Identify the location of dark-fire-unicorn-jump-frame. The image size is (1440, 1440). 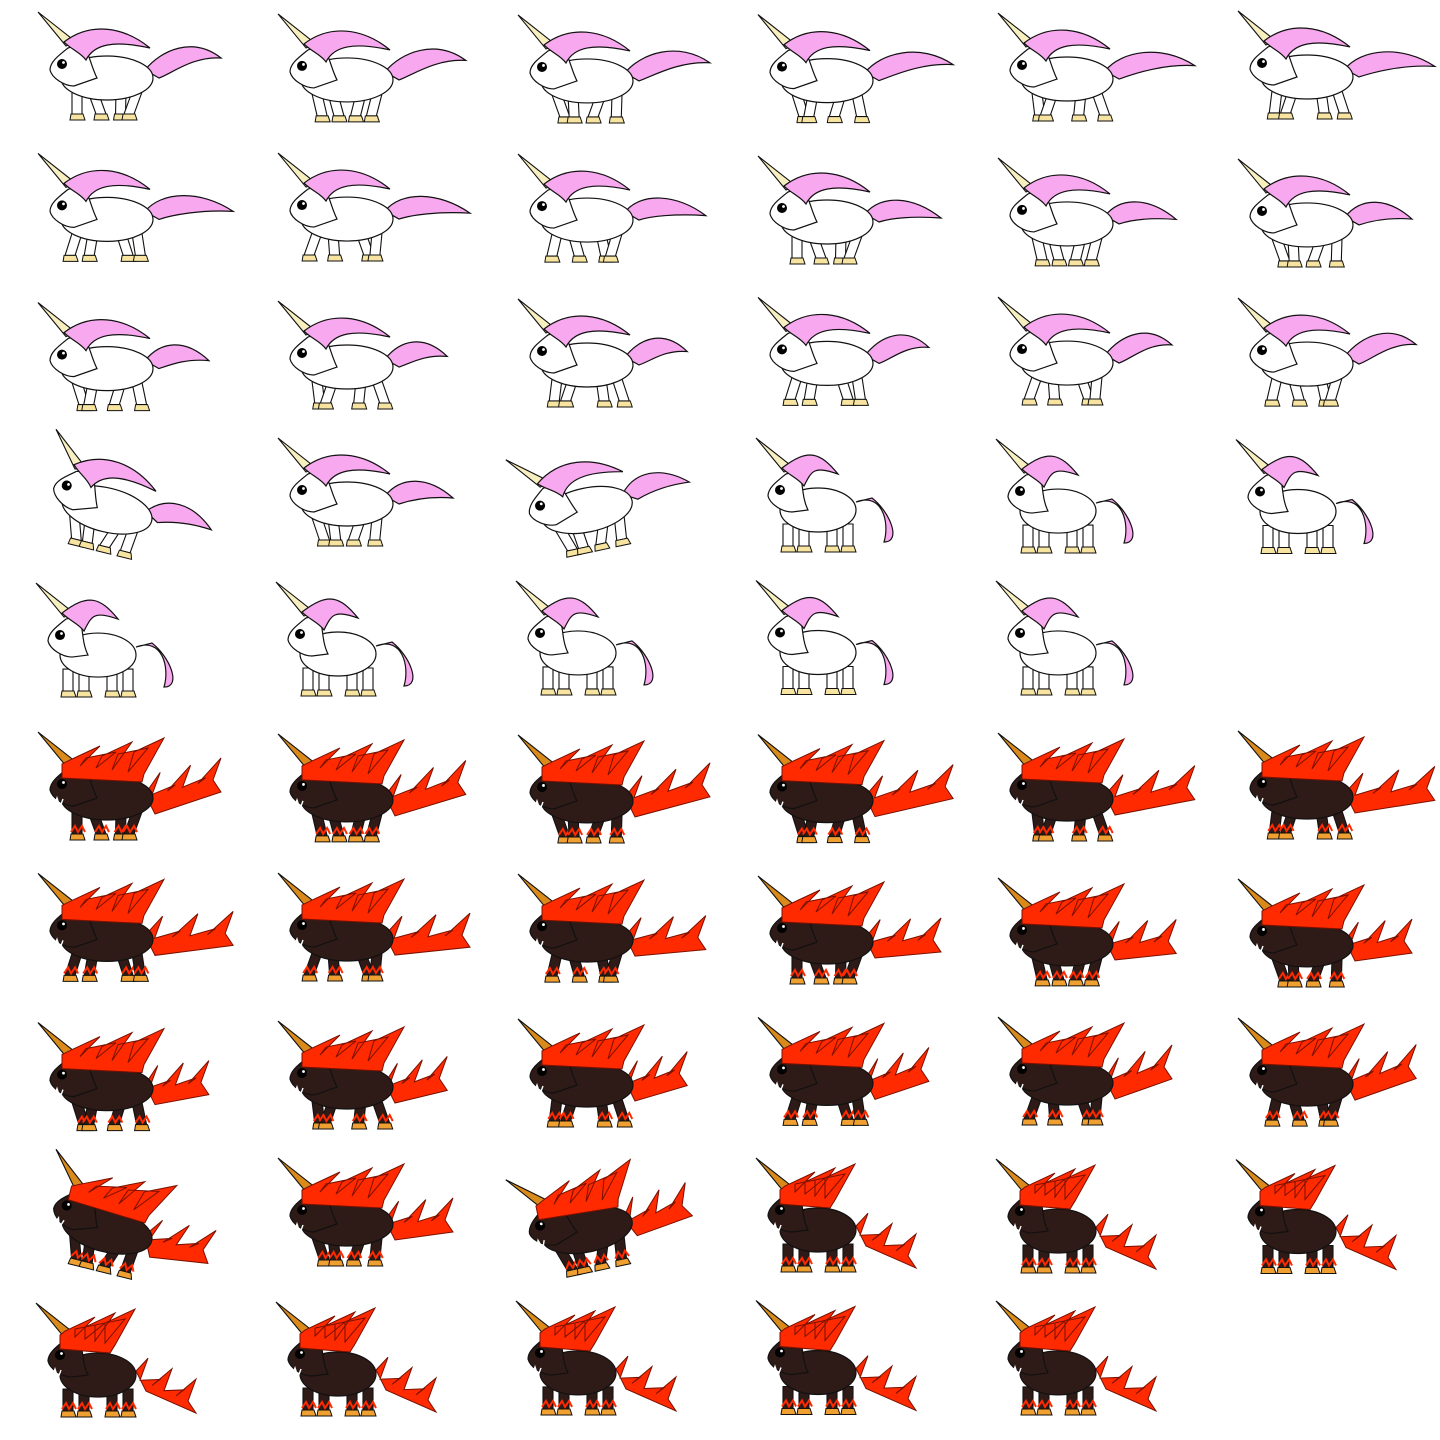
(600, 1224).